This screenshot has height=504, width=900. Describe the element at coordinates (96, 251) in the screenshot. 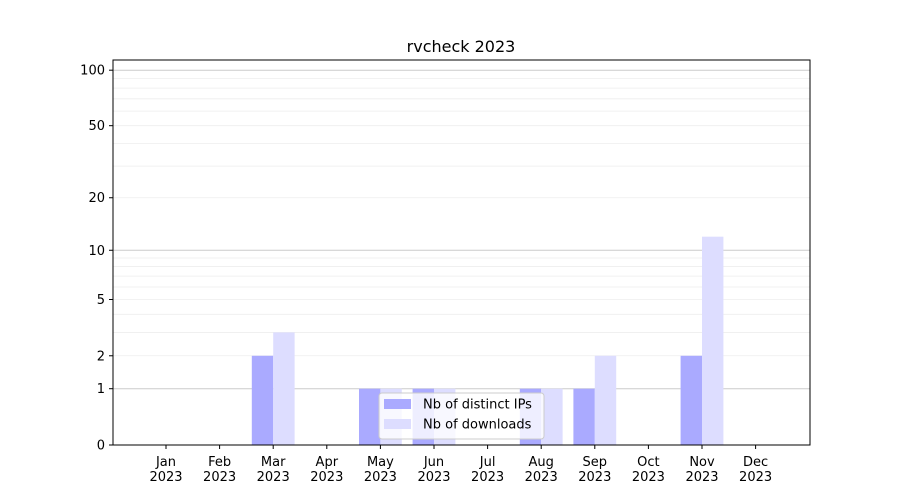

I see `y-tick-label: 10` at that location.